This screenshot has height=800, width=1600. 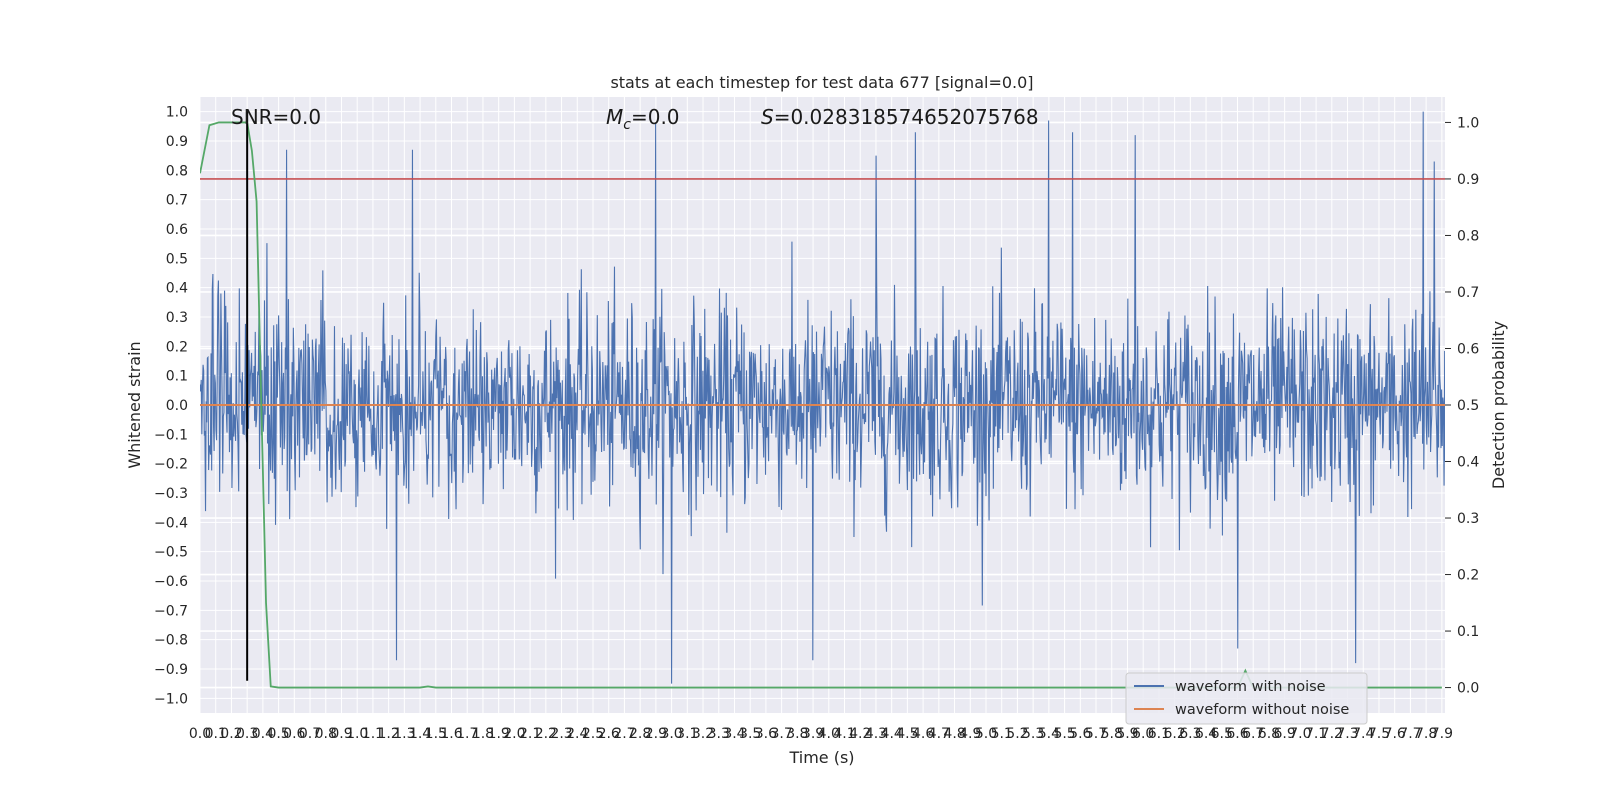 I want to click on x-tick-label: 7.8, so click(x=1426, y=734).